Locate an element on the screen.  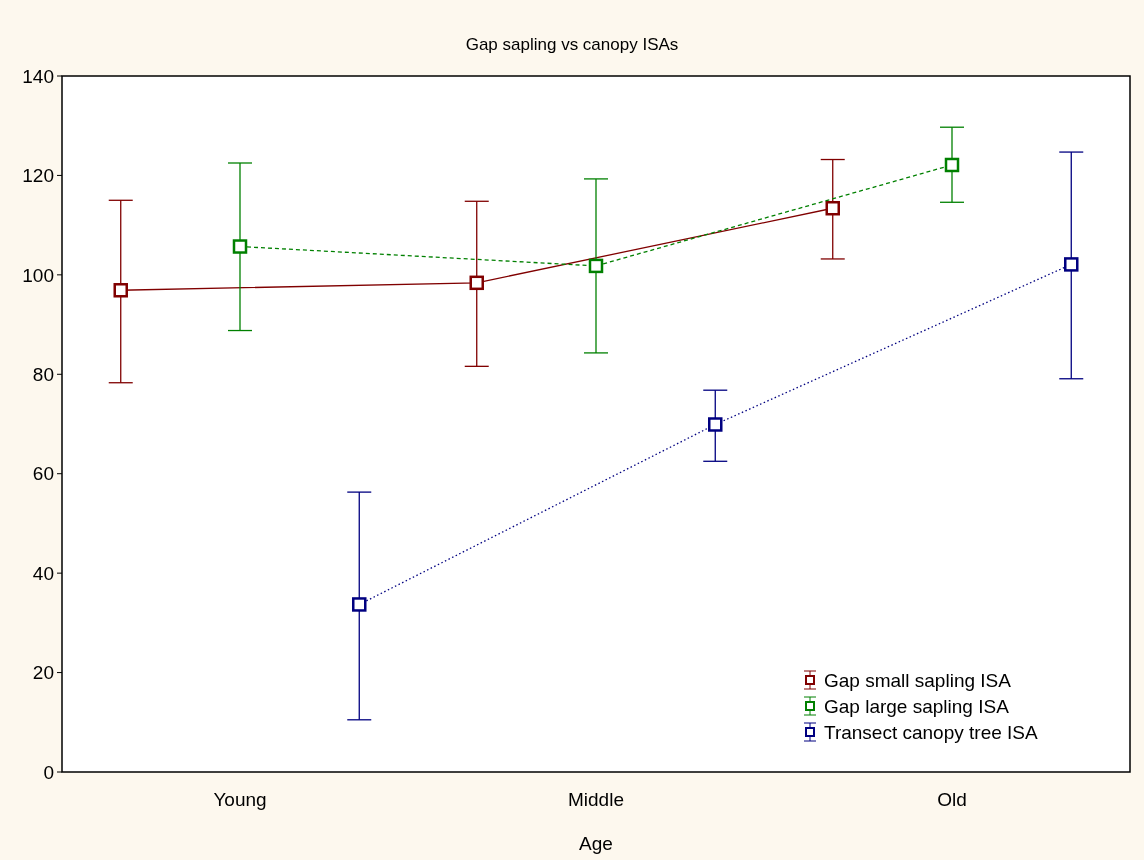
legend-label: Transect canopy tree ISA is located at coordinates (931, 732).